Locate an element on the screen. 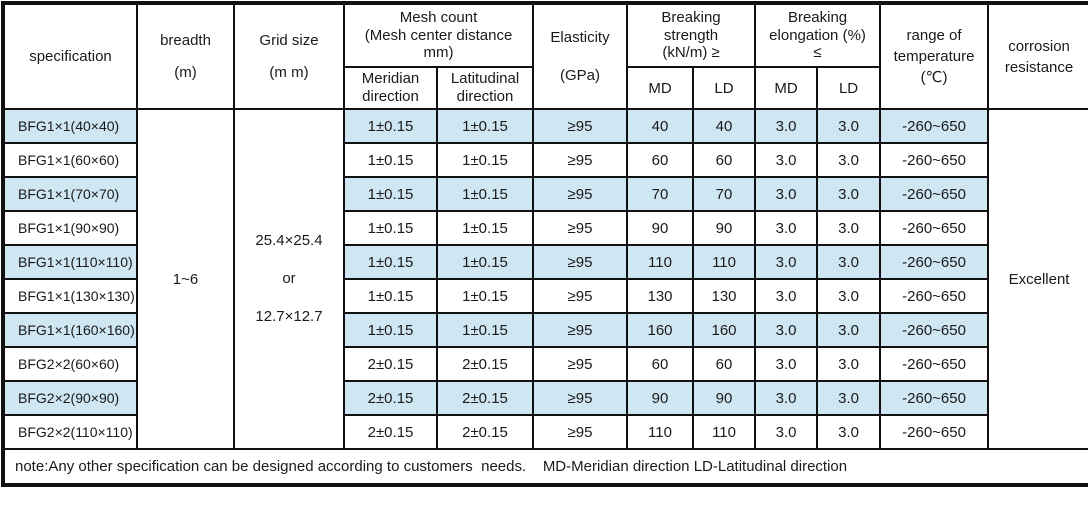 This screenshot has height=511, width=1088. spec-cell: BFG1×1(130×130) is located at coordinates (70, 296).